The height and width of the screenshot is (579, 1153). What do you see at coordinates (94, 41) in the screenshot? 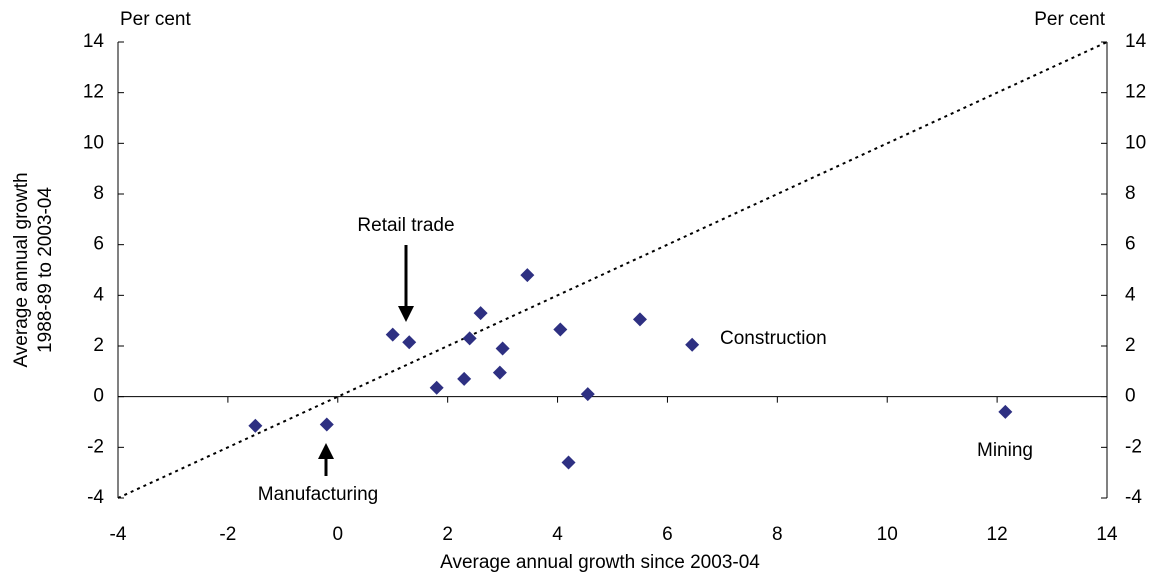
I see `y-tick-label: 14` at bounding box center [94, 41].